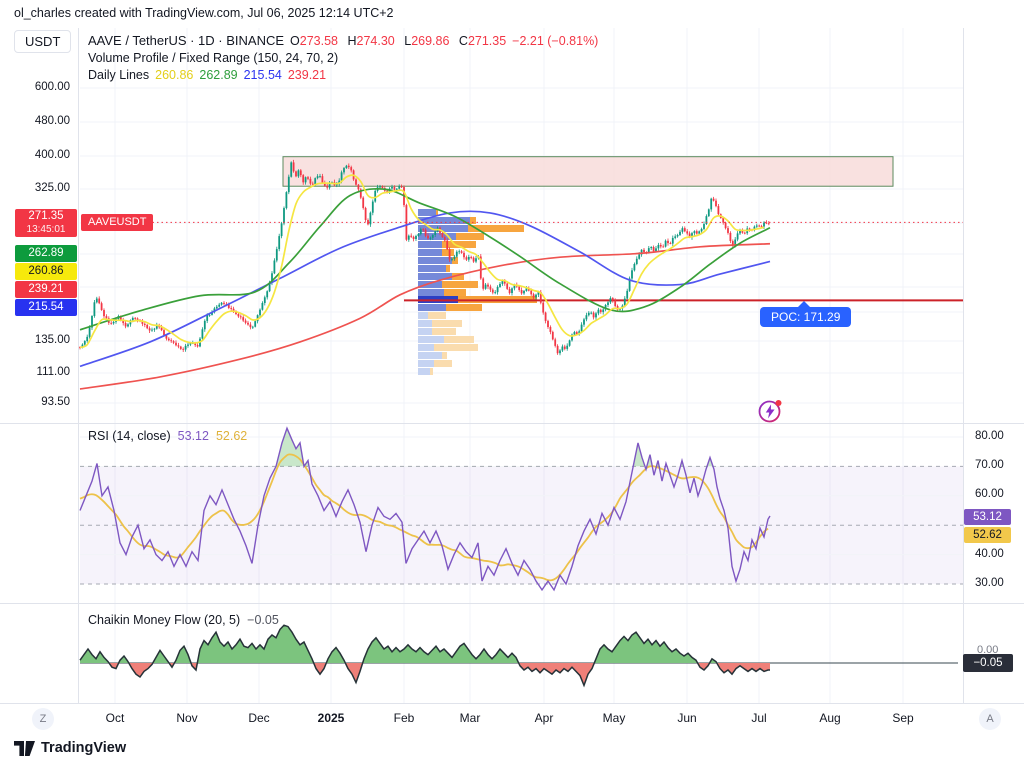  Describe the element at coordinates (470, 718) in the screenshot. I see `time-axis-label-mar: Mar` at that location.